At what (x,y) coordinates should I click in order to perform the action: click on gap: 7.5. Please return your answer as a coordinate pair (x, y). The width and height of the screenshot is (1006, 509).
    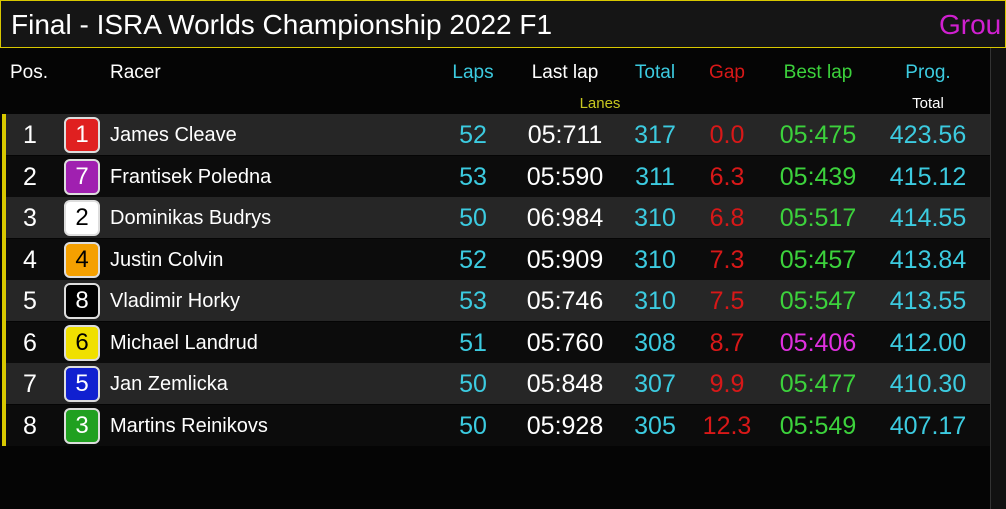
    Looking at the image, I should click on (727, 301).